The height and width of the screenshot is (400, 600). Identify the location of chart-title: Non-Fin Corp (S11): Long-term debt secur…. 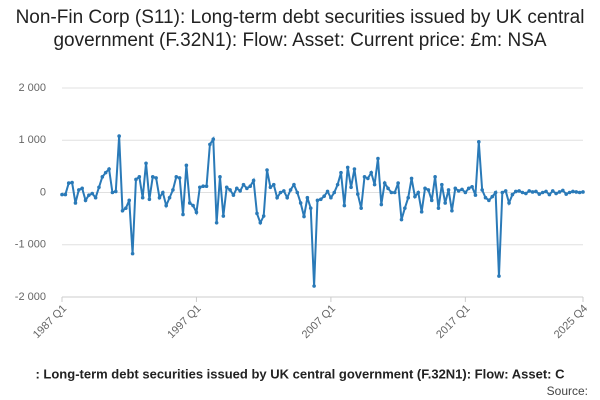
(300, 29).